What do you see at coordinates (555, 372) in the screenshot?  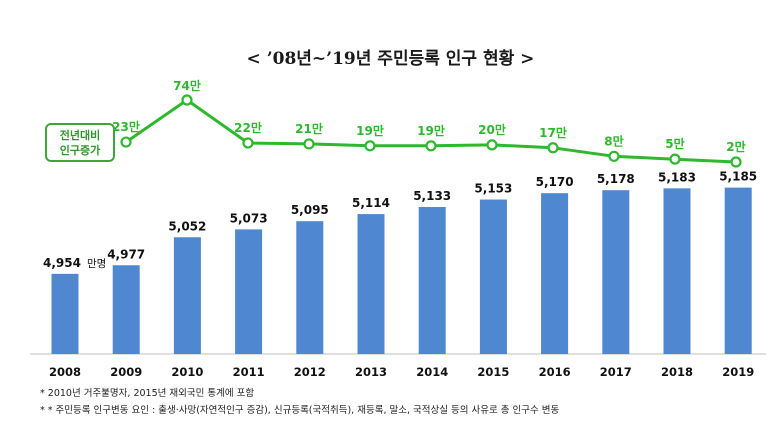 I see `x-tick-2016: 2016` at bounding box center [555, 372].